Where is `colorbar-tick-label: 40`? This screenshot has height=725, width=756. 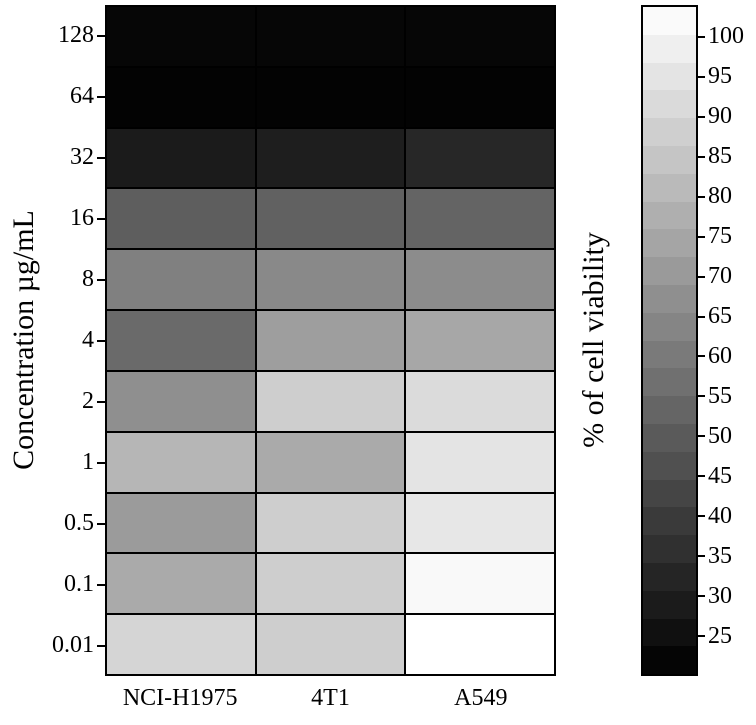 colorbar-tick-label: 40 is located at coordinates (720, 515).